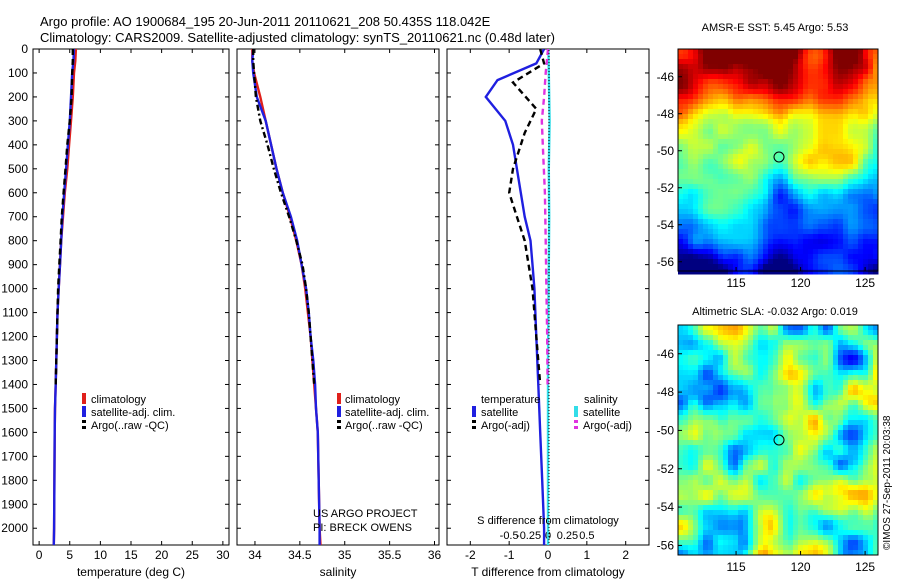  Describe the element at coordinates (509, 536) in the screenshot. I see `s-tick-label: -0.5` at that location.